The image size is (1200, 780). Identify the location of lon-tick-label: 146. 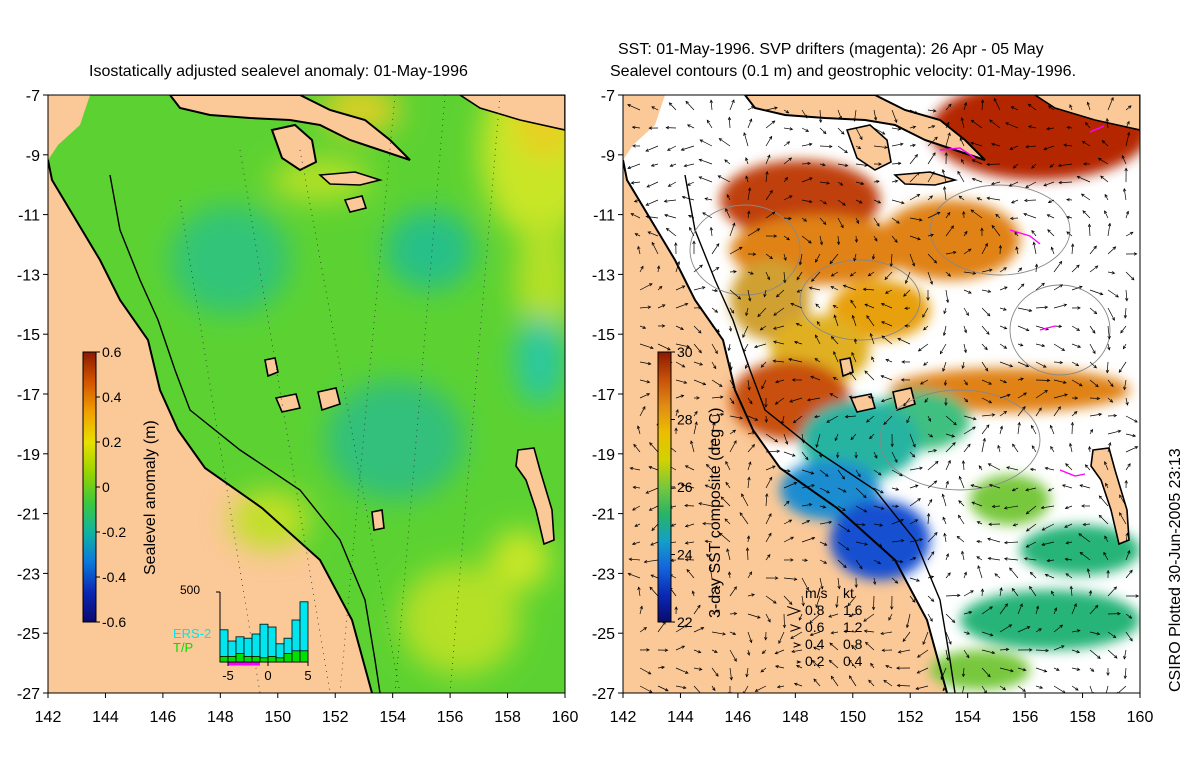
(163, 717).